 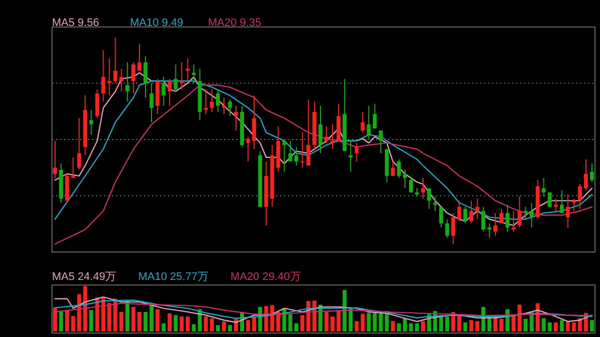 I want to click on text: MA20 9.35, so click(x=235, y=23).